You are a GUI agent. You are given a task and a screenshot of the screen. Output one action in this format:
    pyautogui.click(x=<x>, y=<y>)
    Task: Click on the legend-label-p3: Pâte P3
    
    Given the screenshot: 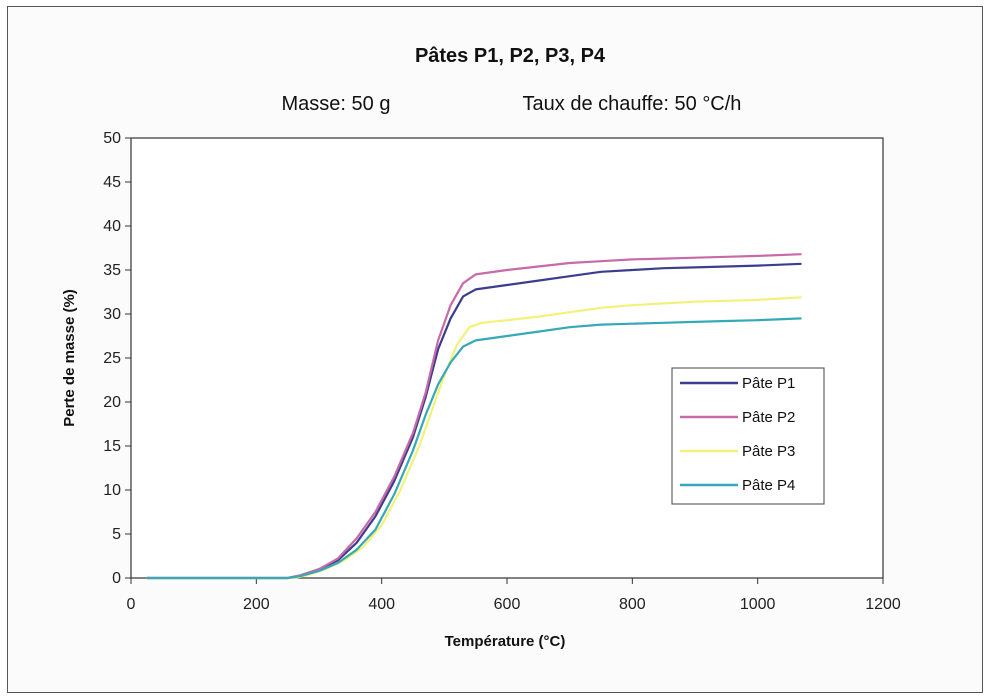 What is the action you would take?
    pyautogui.click(x=768, y=451)
    